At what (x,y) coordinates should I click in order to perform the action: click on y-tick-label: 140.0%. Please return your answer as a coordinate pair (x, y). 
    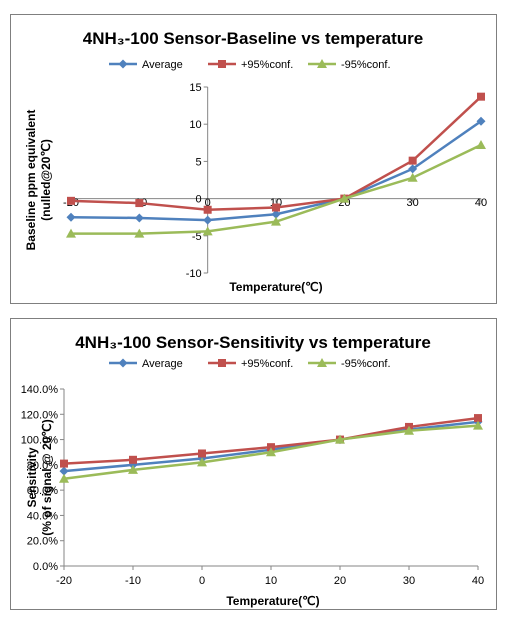
    Looking at the image, I should click on (40, 390).